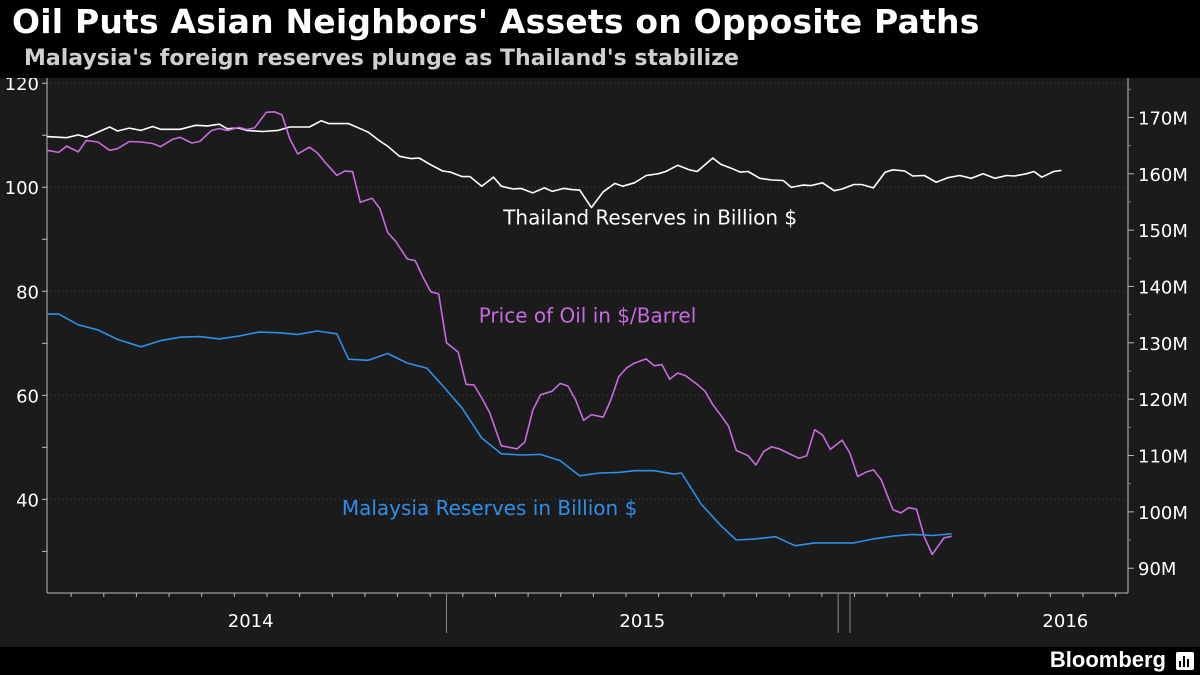  I want to click on y-left-tick-label: 120, so click(22, 86).